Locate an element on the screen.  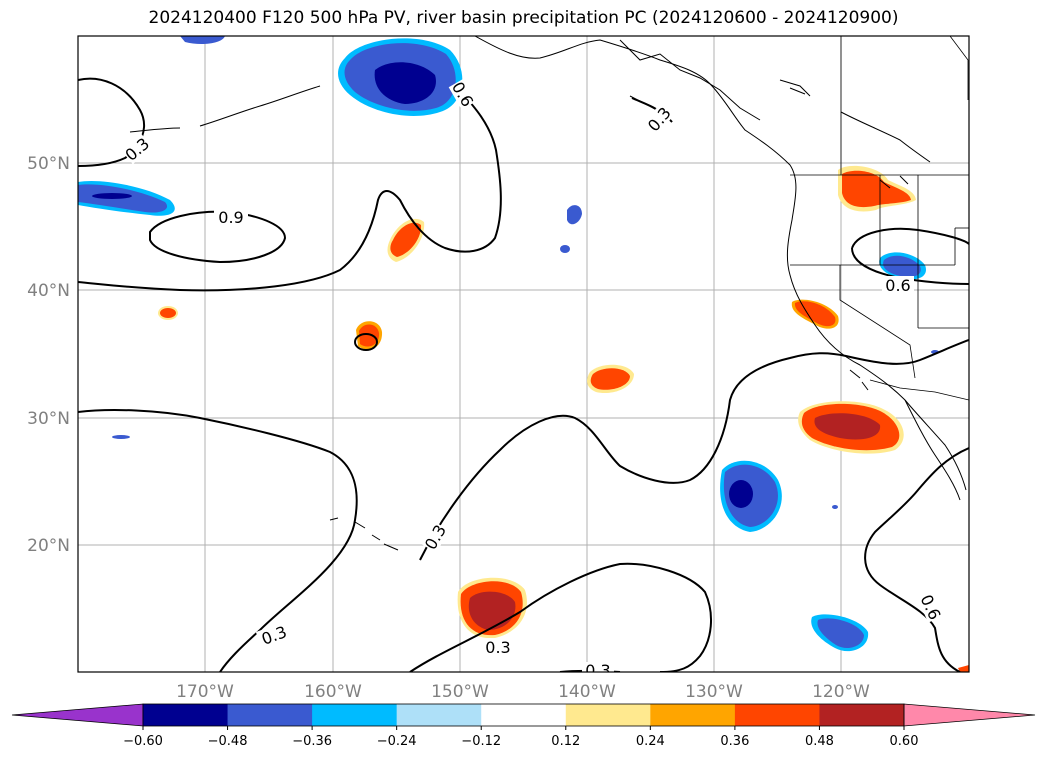
lon-label-170w: 170°W is located at coordinates (205, 692).